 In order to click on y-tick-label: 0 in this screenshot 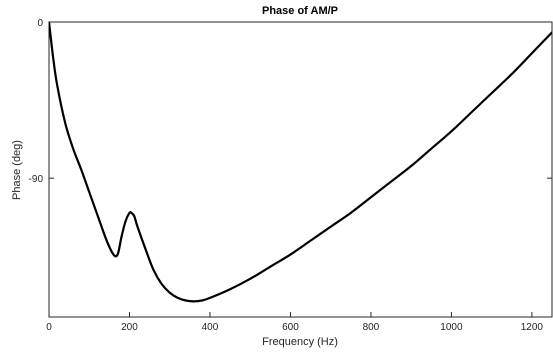, I will do `click(40, 23)`.